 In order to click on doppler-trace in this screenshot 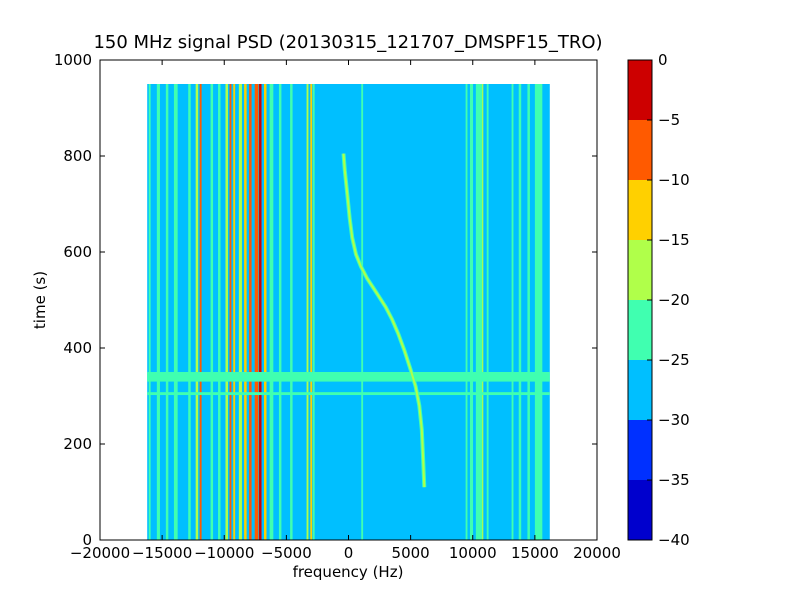, I will do `click(384, 320)`.